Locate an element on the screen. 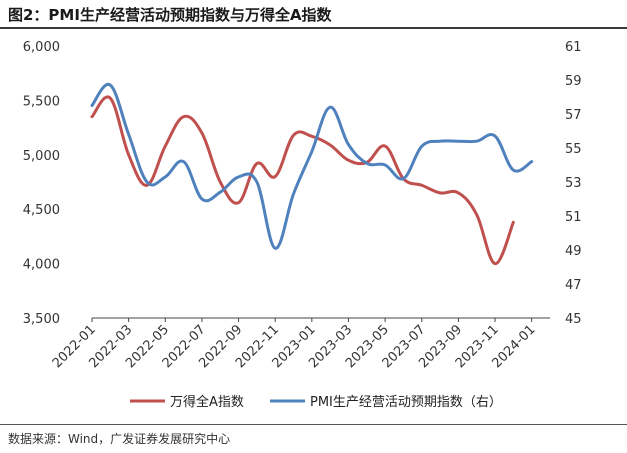 This screenshot has width=627, height=453. right-tick-label: 49 is located at coordinates (573, 251).